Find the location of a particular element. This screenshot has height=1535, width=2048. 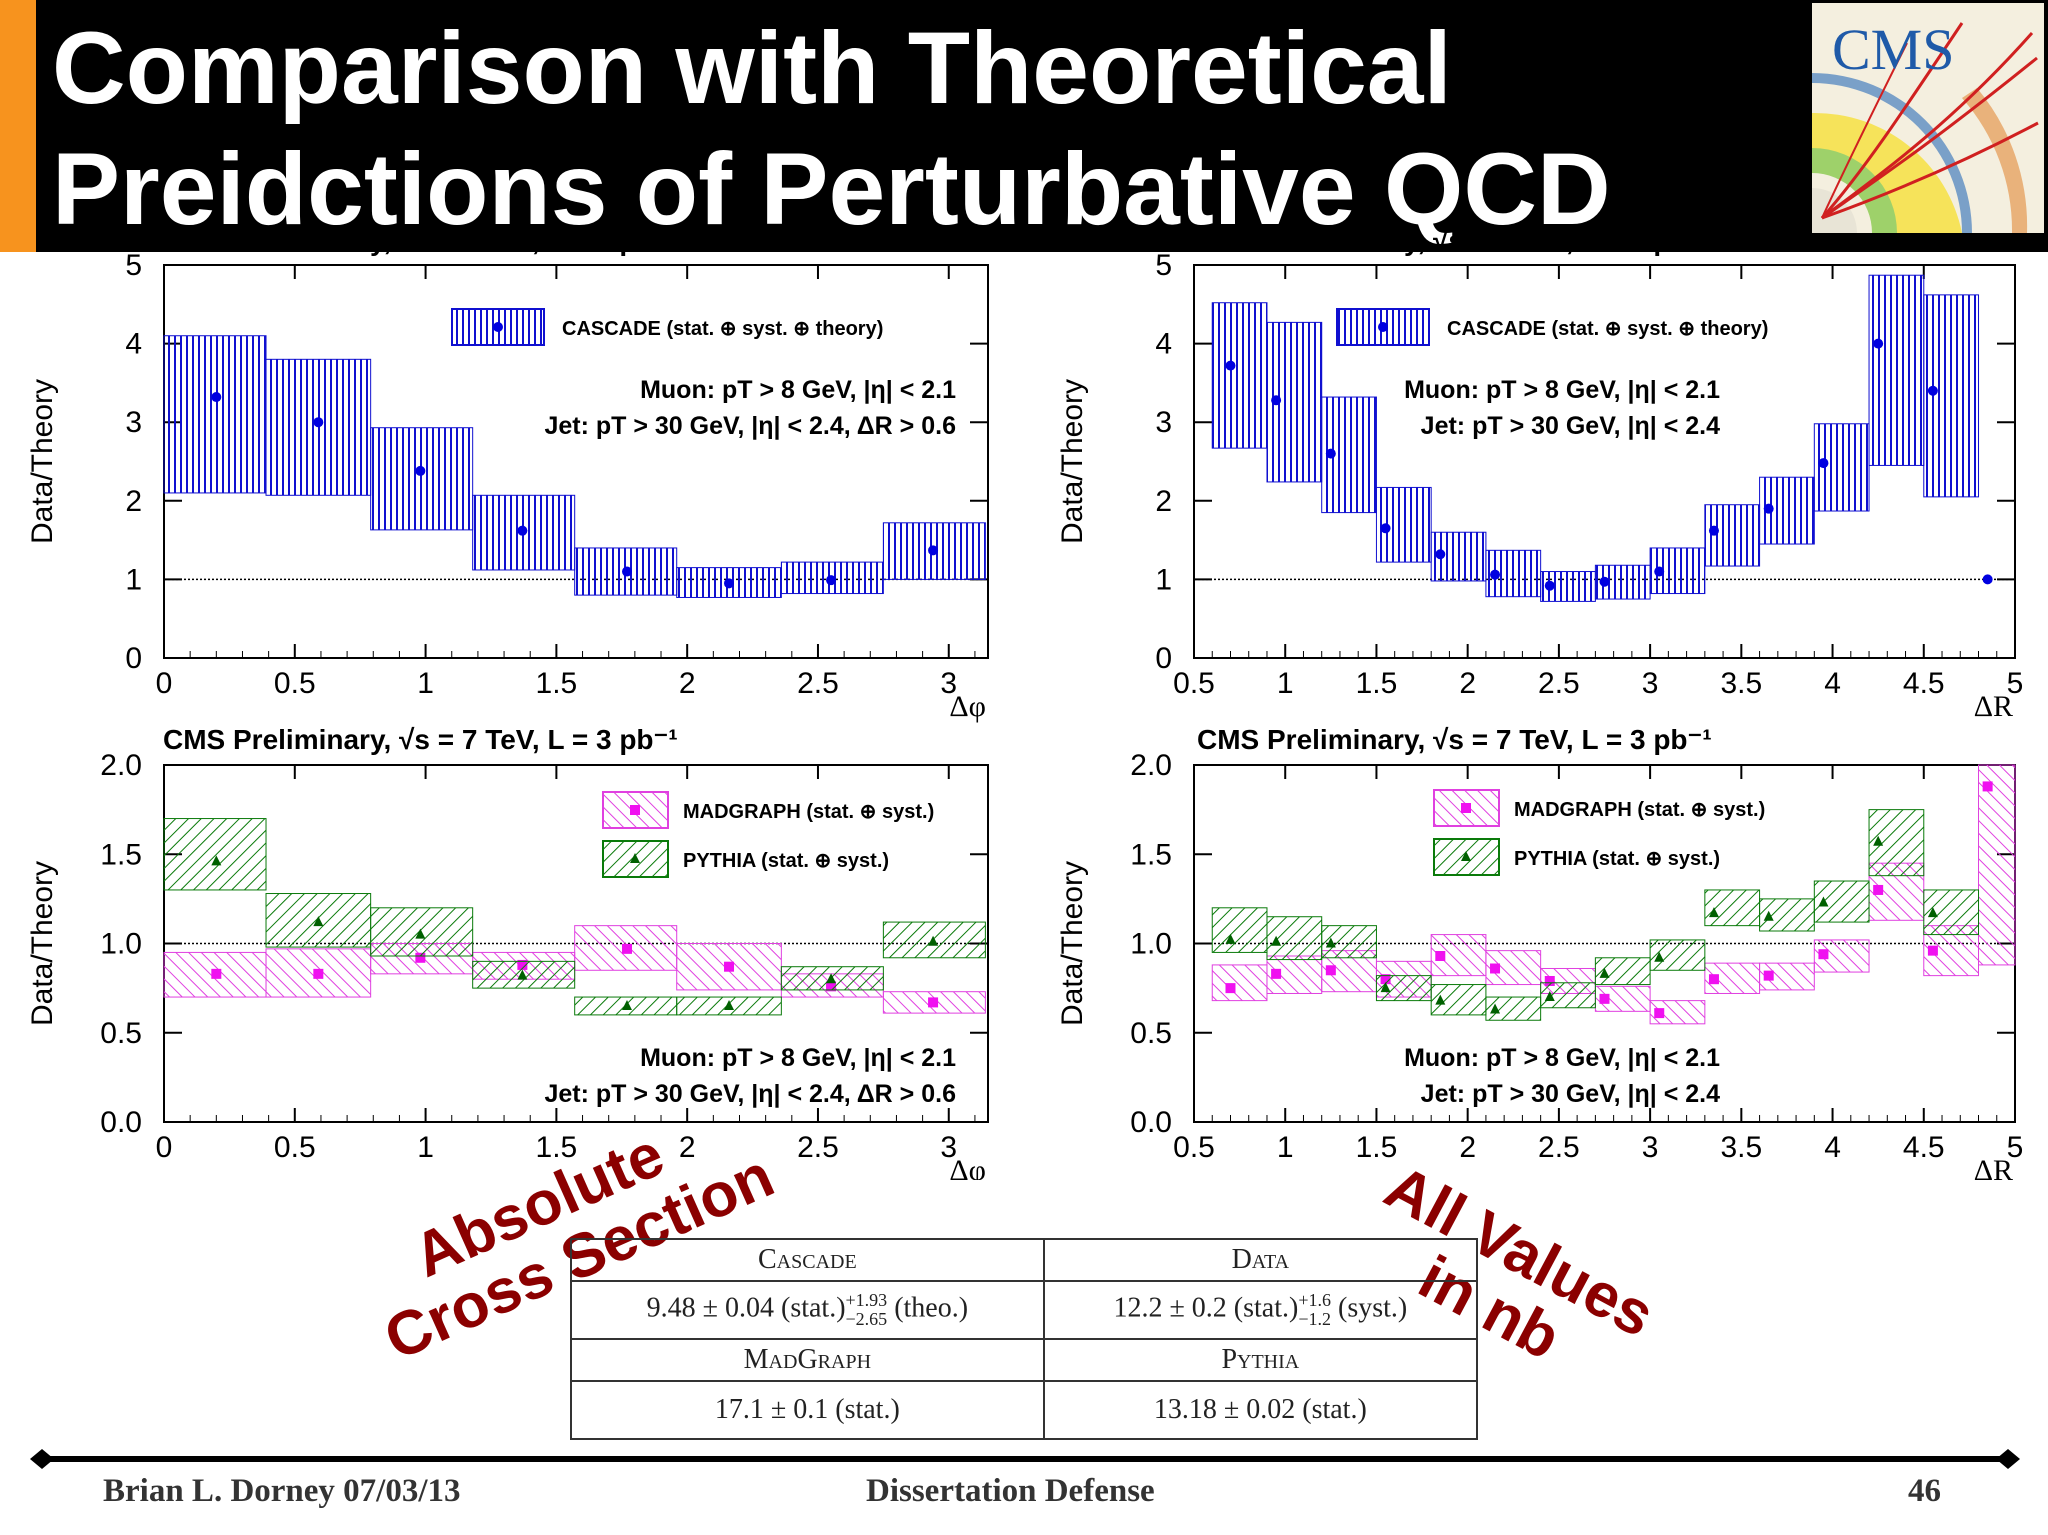

y-axis-label: Data/Theory is located at coordinates (42, 943).